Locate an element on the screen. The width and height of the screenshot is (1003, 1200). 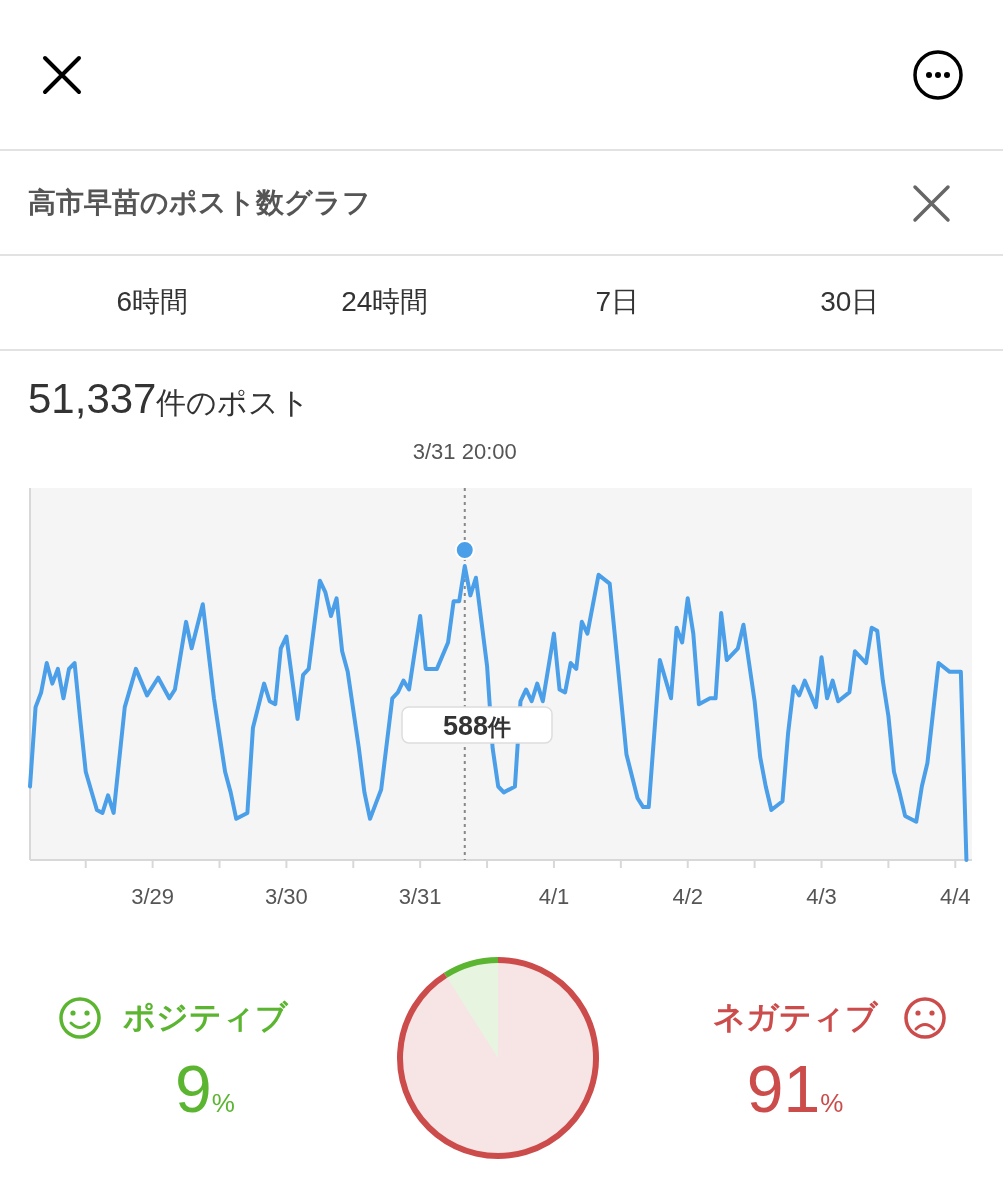
text: 24時間 is located at coordinates (385, 301).